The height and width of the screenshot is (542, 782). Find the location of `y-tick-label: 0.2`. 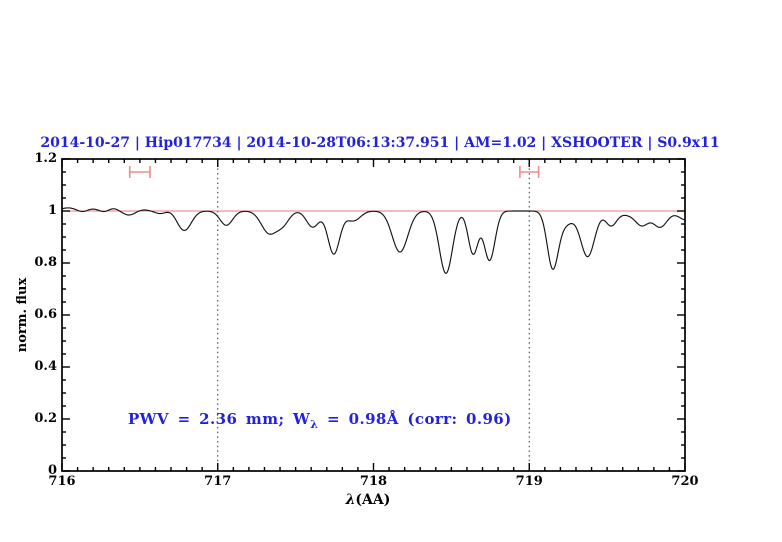

y-tick-label: 0.2 is located at coordinates (45, 418).